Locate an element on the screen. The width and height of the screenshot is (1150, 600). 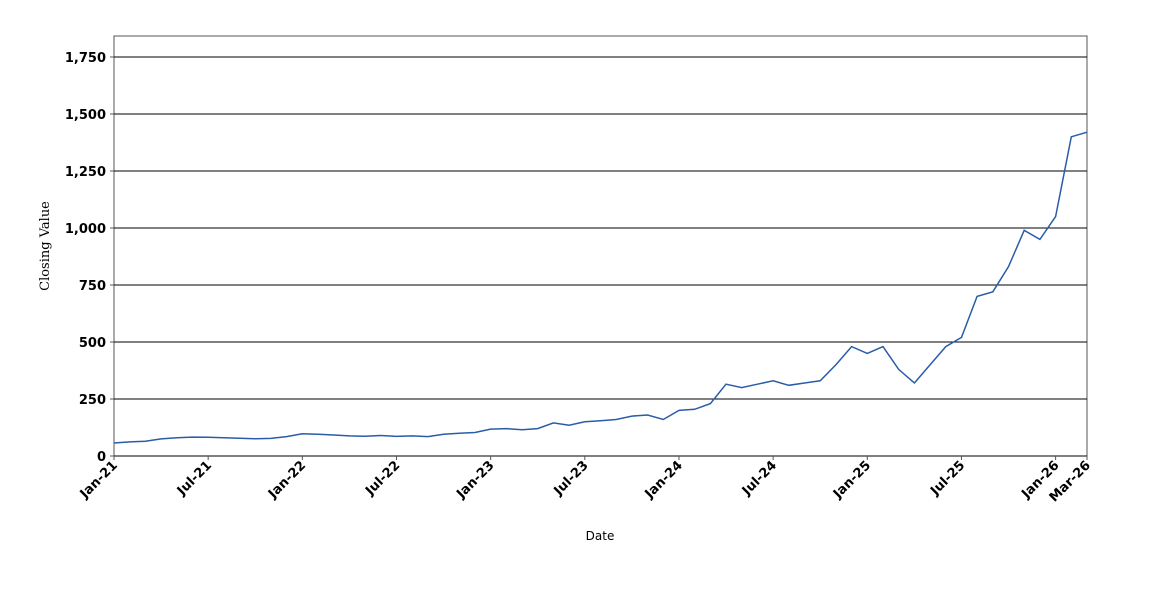
y-axis-label: Closing Value is located at coordinates (45, 246).